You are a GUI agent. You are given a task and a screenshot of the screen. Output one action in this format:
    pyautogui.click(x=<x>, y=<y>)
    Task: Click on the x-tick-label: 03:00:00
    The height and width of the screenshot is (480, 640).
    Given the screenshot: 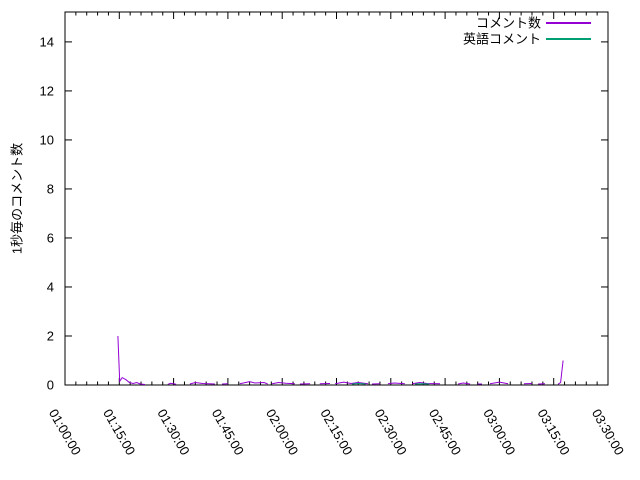 What is the action you would take?
    pyautogui.click(x=499, y=431)
    